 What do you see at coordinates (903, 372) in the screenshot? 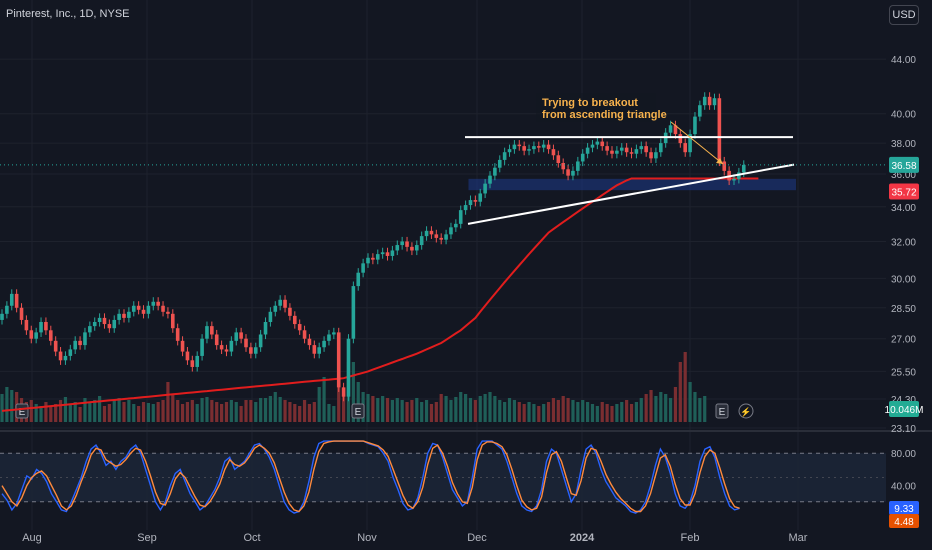
I see `y-tick-label: 25.50` at bounding box center [903, 372].